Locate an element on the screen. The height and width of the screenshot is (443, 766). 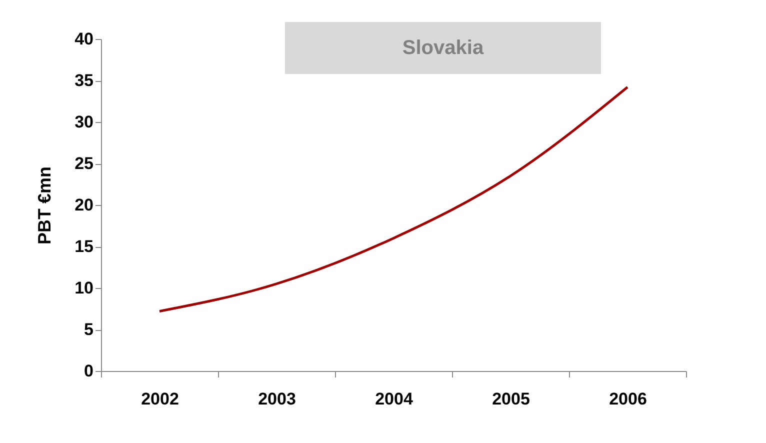
y-tick-label: 35 is located at coordinates (84, 80).